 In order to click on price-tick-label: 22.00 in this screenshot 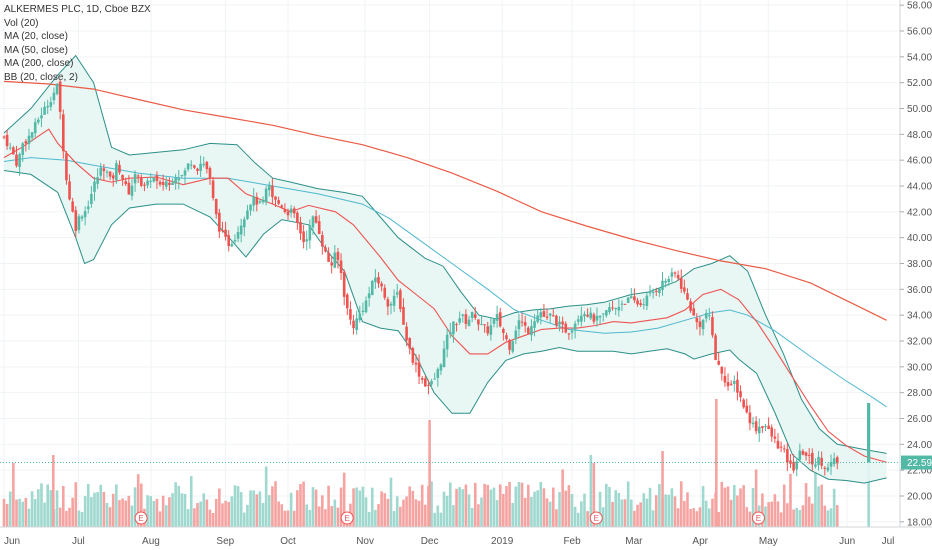, I will do `click(919, 471)`.